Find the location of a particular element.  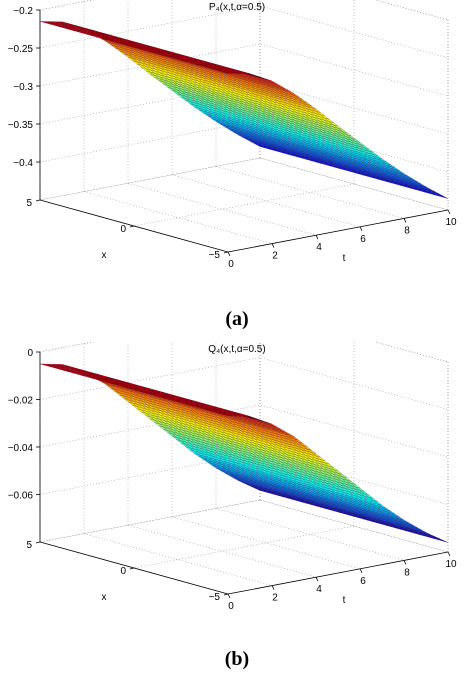

caption-b: (b) is located at coordinates (237, 659).